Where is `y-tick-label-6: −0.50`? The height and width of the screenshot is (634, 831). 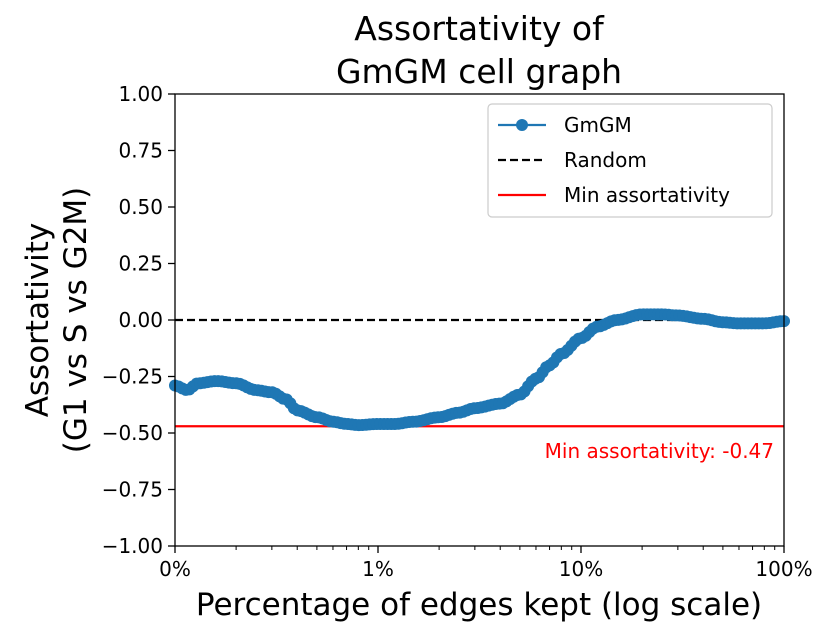
y-tick-label-6: −0.50 is located at coordinates (132, 433).